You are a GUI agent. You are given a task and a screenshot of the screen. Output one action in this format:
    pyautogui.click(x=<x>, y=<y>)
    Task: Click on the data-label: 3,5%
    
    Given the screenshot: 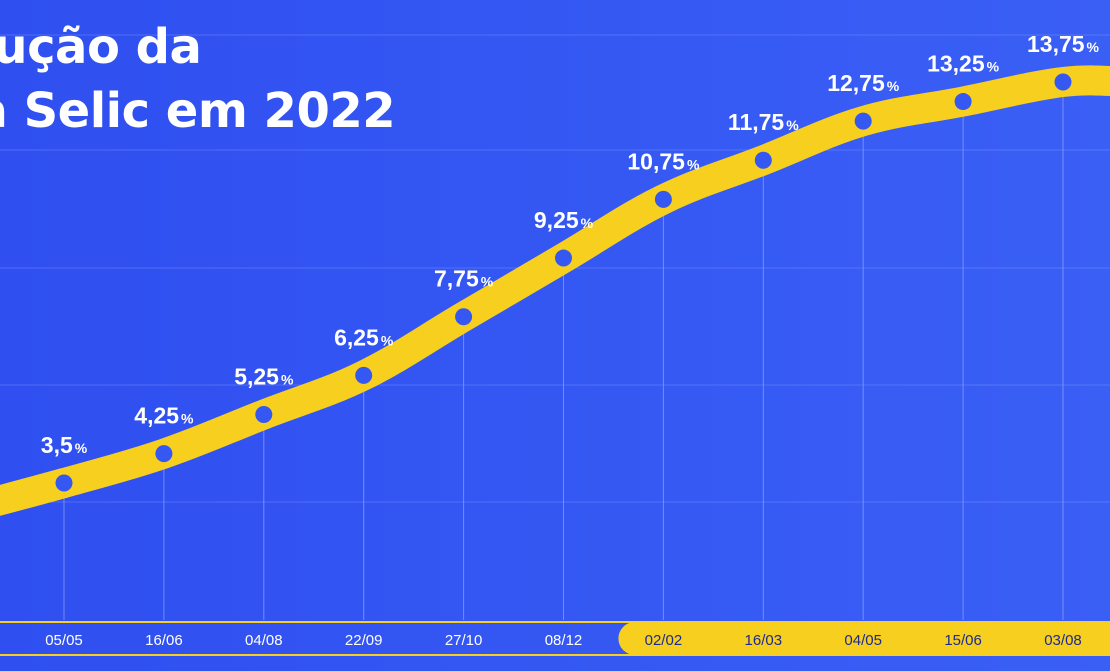 What is the action you would take?
    pyautogui.click(x=64, y=445)
    